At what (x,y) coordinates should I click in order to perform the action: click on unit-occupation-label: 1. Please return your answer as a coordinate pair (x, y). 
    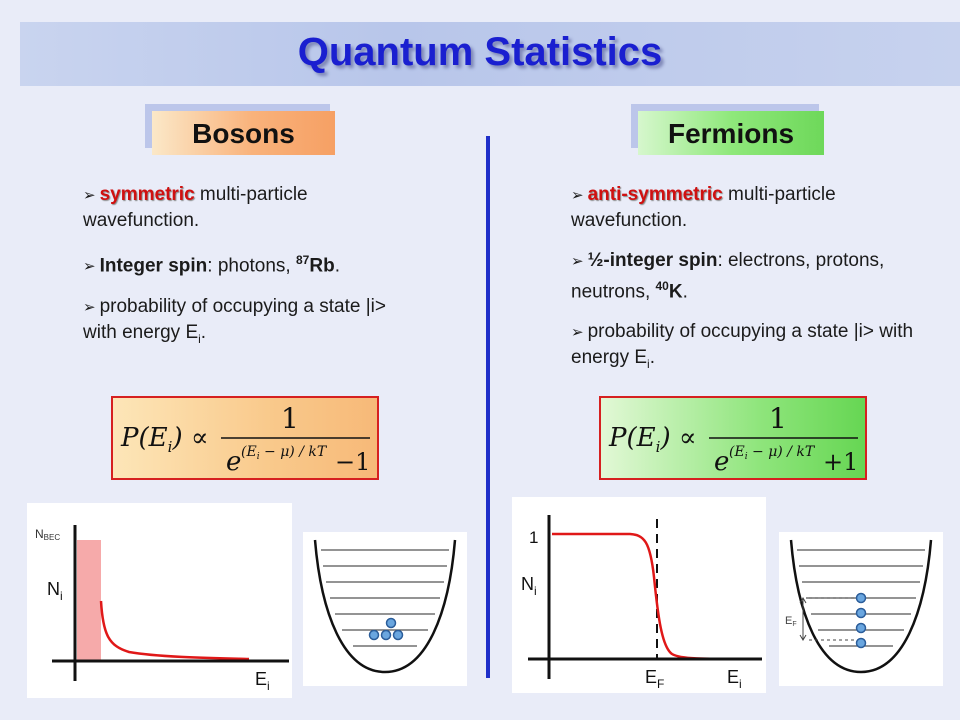
    Looking at the image, I should click on (533, 537).